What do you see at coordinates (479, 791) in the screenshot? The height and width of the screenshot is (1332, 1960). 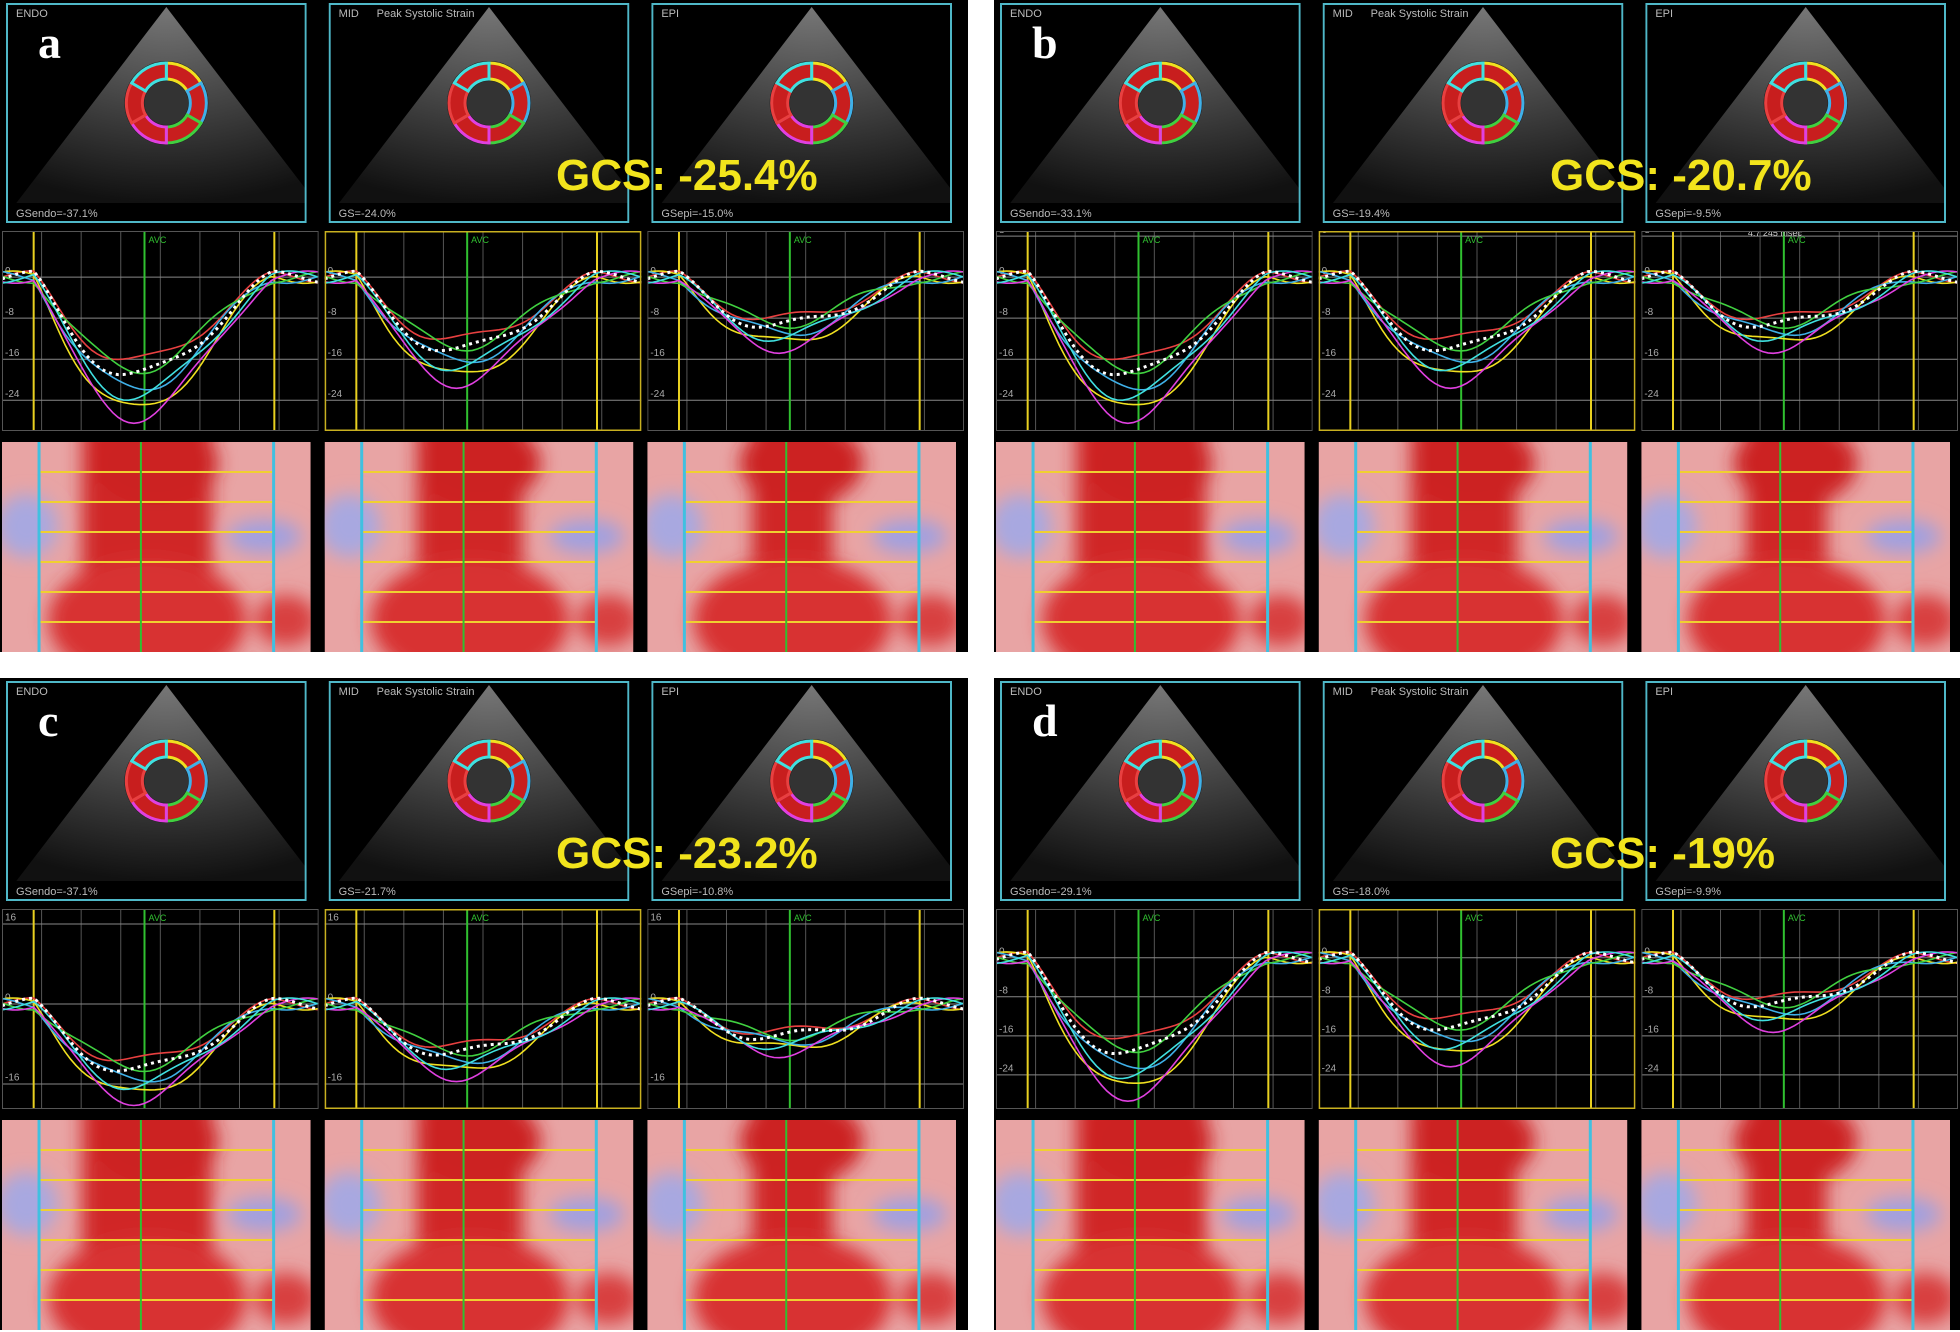 I see `echo-view: MID Peak Systolic Strain GS=-21.7%` at bounding box center [479, 791].